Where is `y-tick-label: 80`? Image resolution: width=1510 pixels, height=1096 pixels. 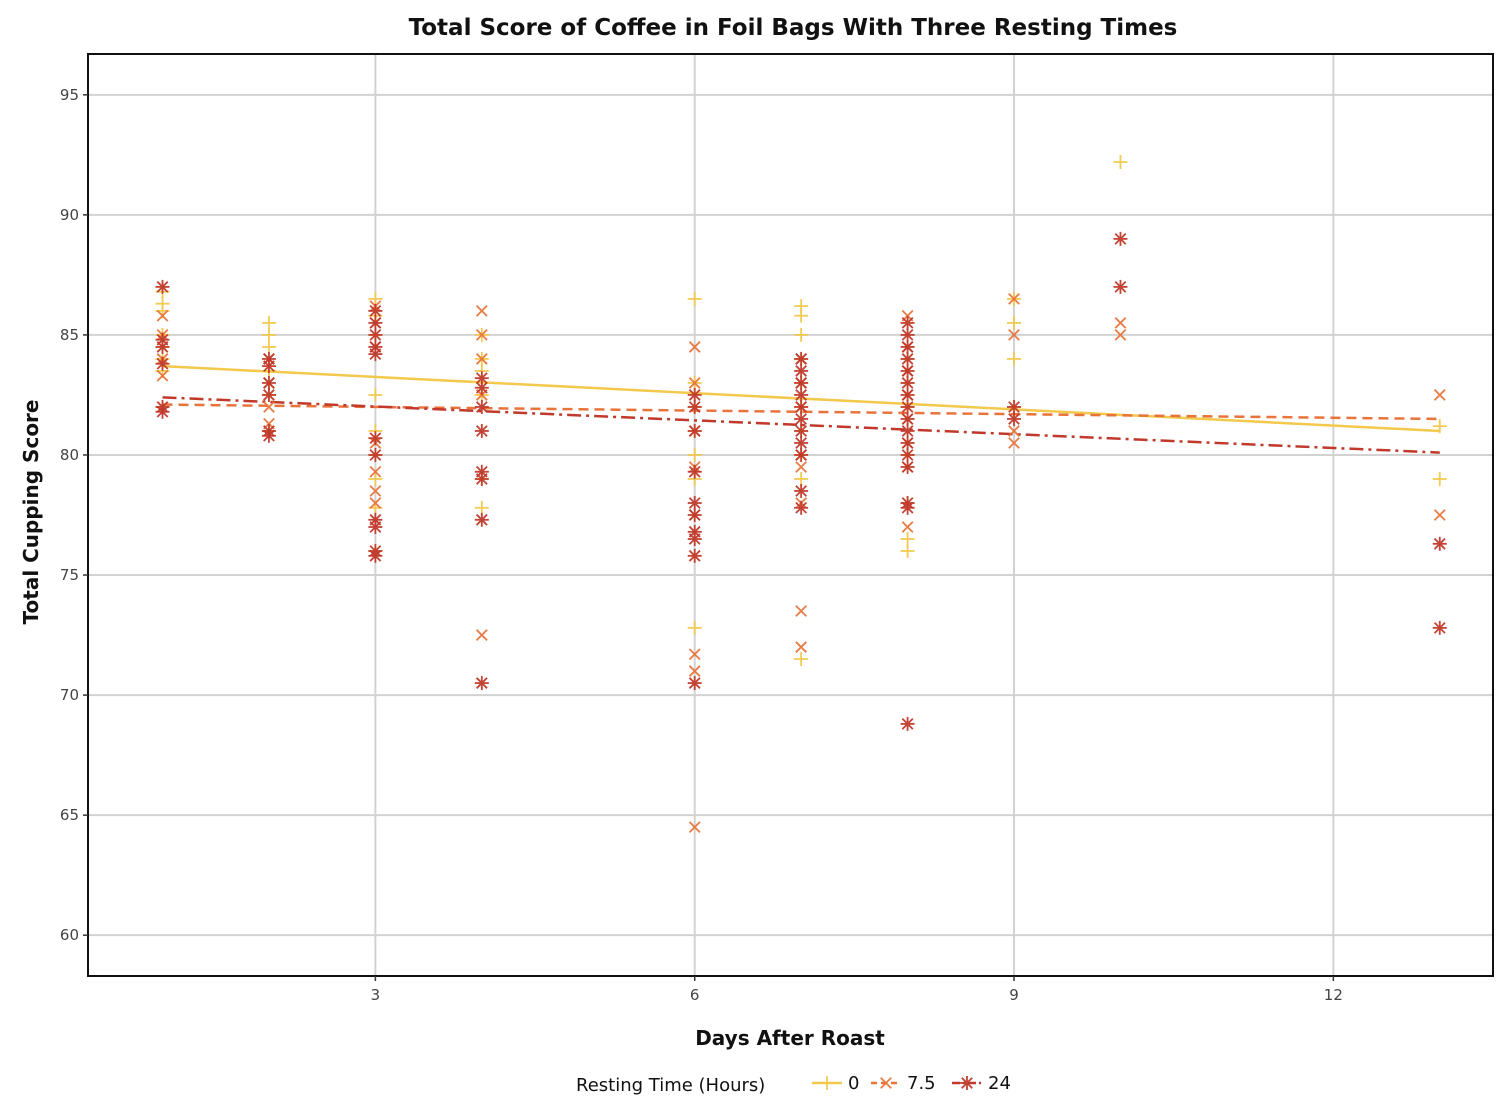 y-tick-label: 80 is located at coordinates (69, 455).